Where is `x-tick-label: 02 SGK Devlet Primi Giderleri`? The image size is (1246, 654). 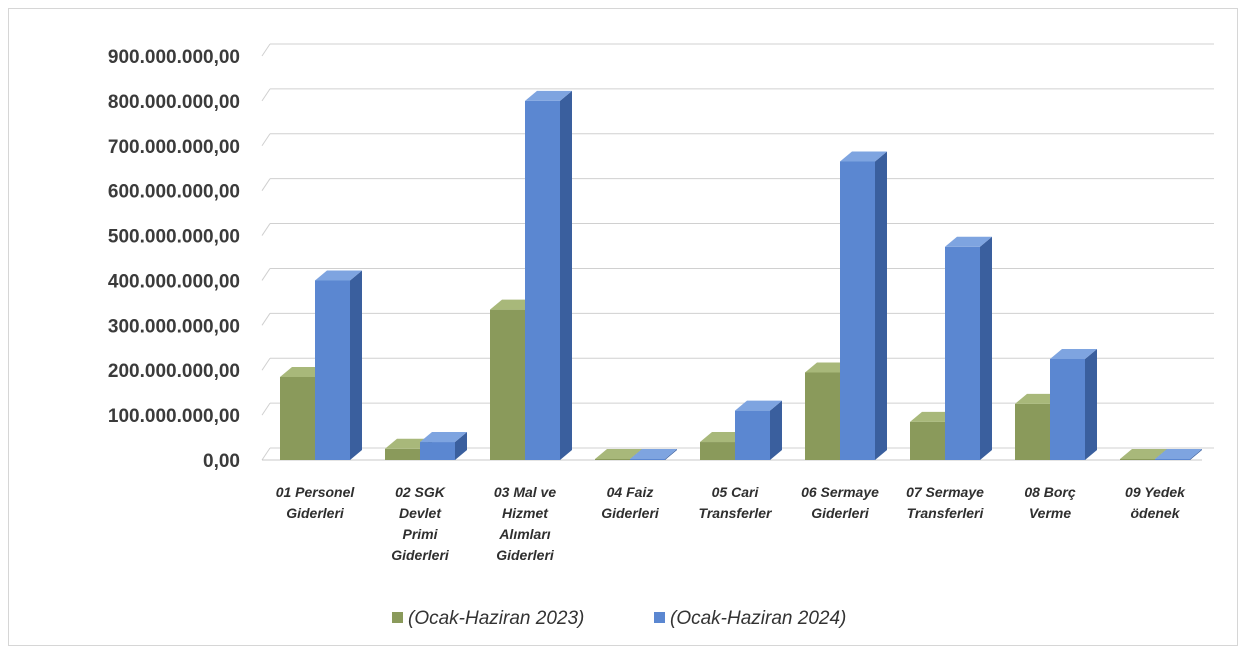
x-tick-label: 02 SGK Devlet Primi Giderleri is located at coordinates (420, 523).